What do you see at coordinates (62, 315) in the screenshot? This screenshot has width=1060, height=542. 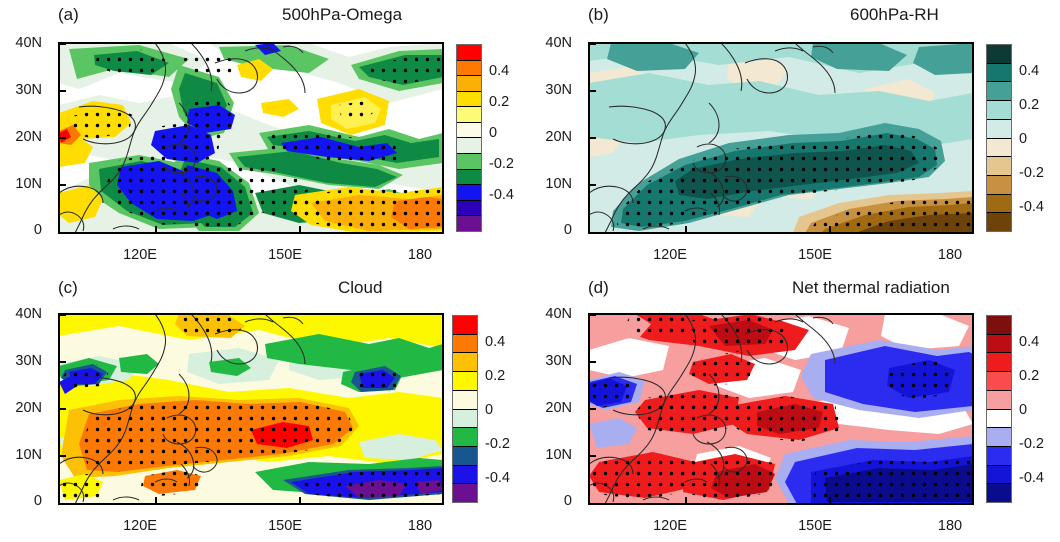 I see `panel-c-ytick-mark-40n` at bounding box center [62, 315].